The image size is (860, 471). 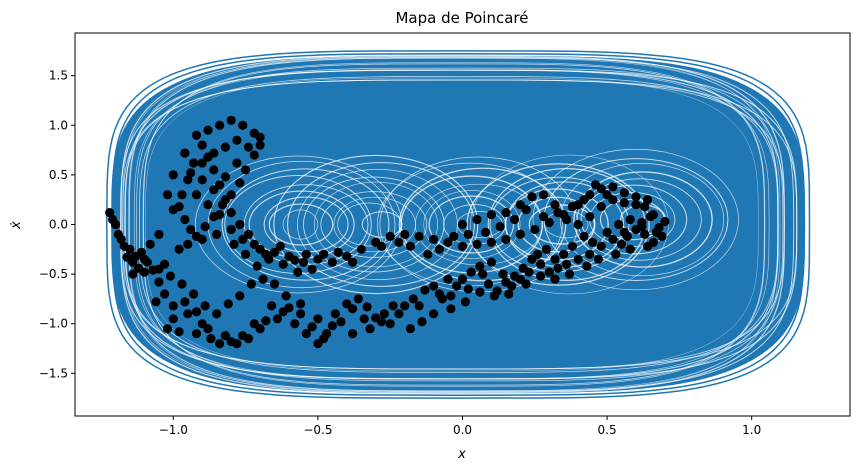 What do you see at coordinates (58, 175) in the screenshot?
I see `y-tick-label: 0.5` at bounding box center [58, 175].